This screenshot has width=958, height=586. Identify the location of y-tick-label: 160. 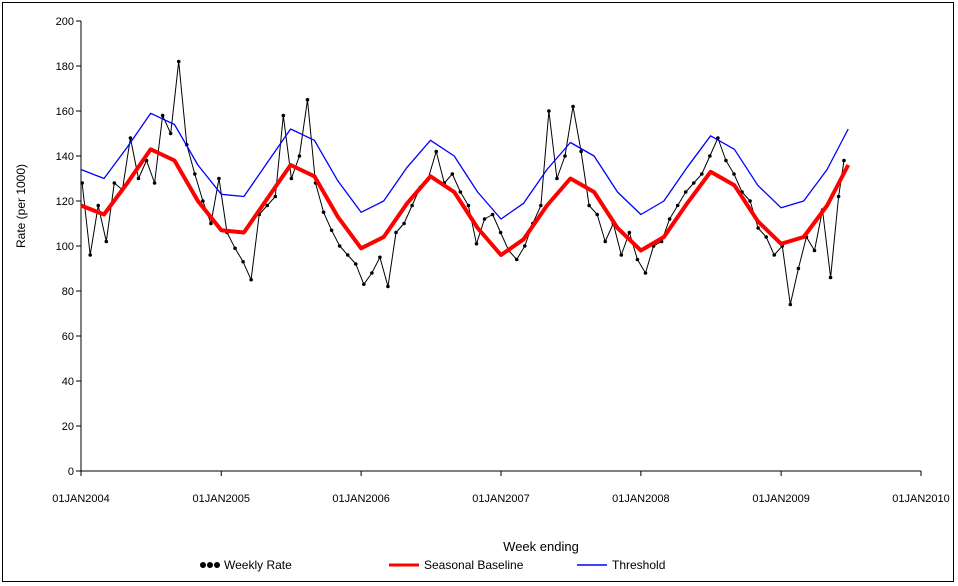
(65, 112).